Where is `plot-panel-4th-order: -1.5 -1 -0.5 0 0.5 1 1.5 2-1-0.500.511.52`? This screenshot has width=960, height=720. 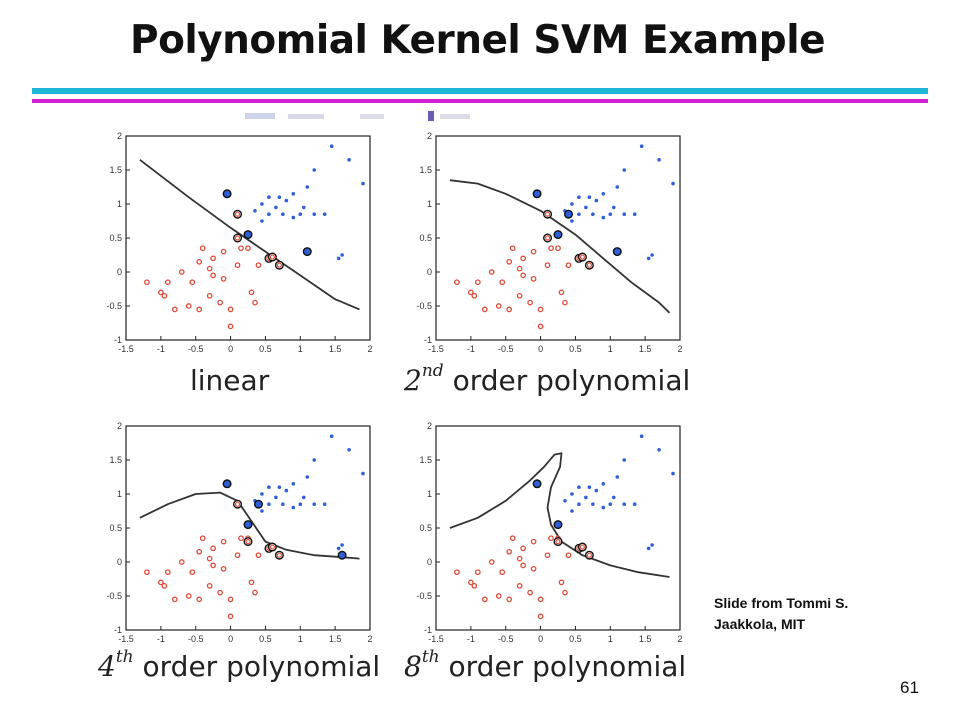
plot-panel-4th-order: -1.5 -1 -0.5 0 0.5 1 1.5 2-1-0.500.511.52 is located at coordinates (239, 532).